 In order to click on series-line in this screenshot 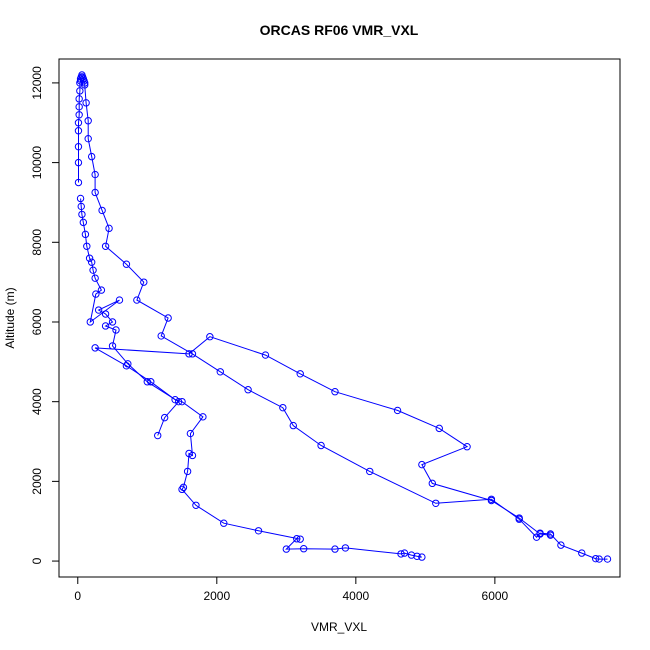, I will do `click(130, 317)`.